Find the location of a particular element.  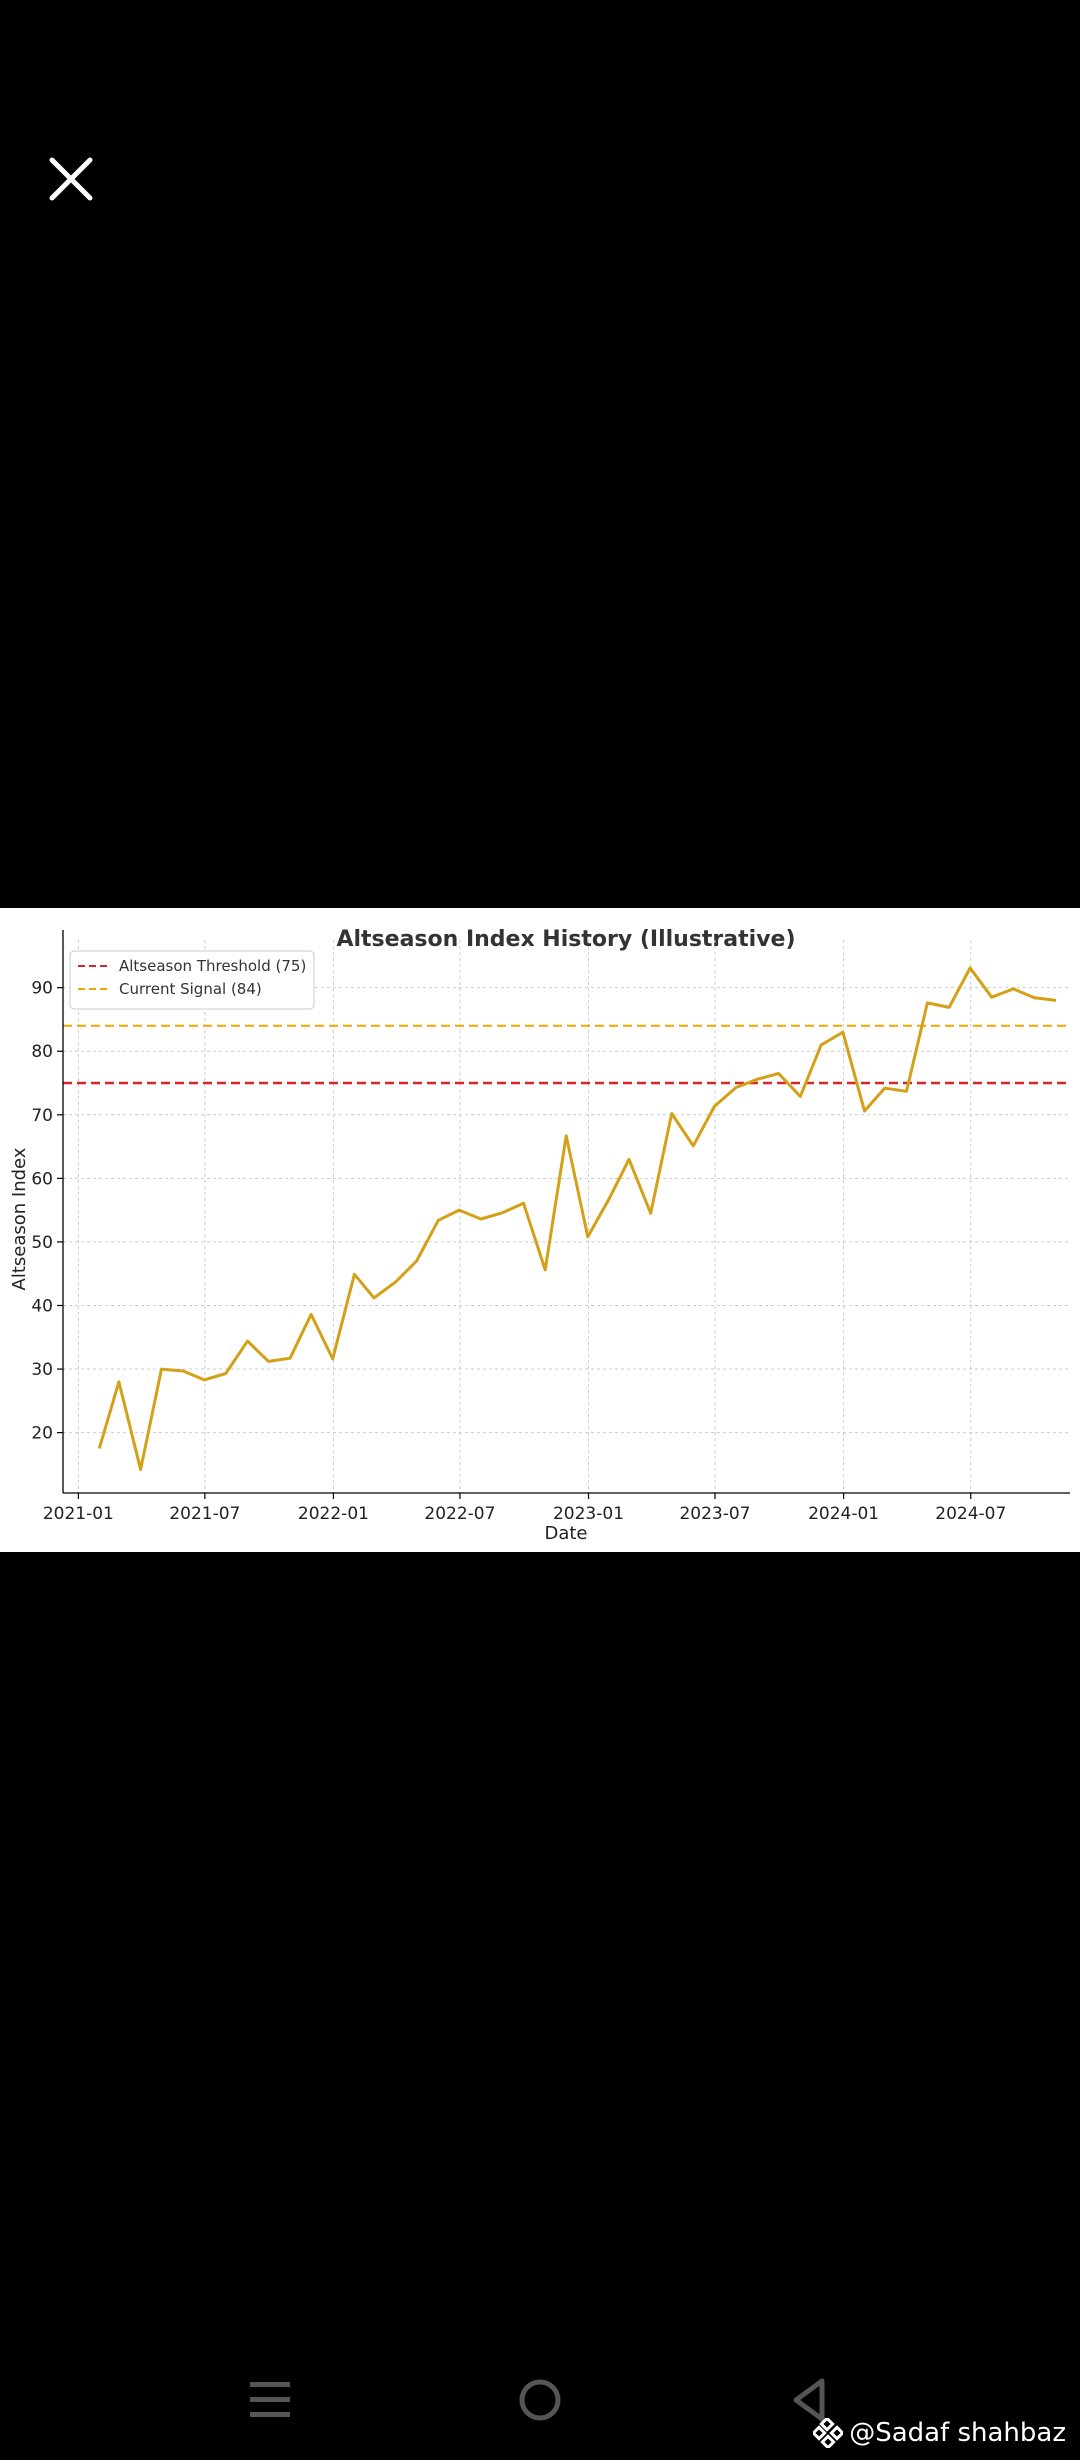

x-tick-label: 2022-07 is located at coordinates (459, 1514).